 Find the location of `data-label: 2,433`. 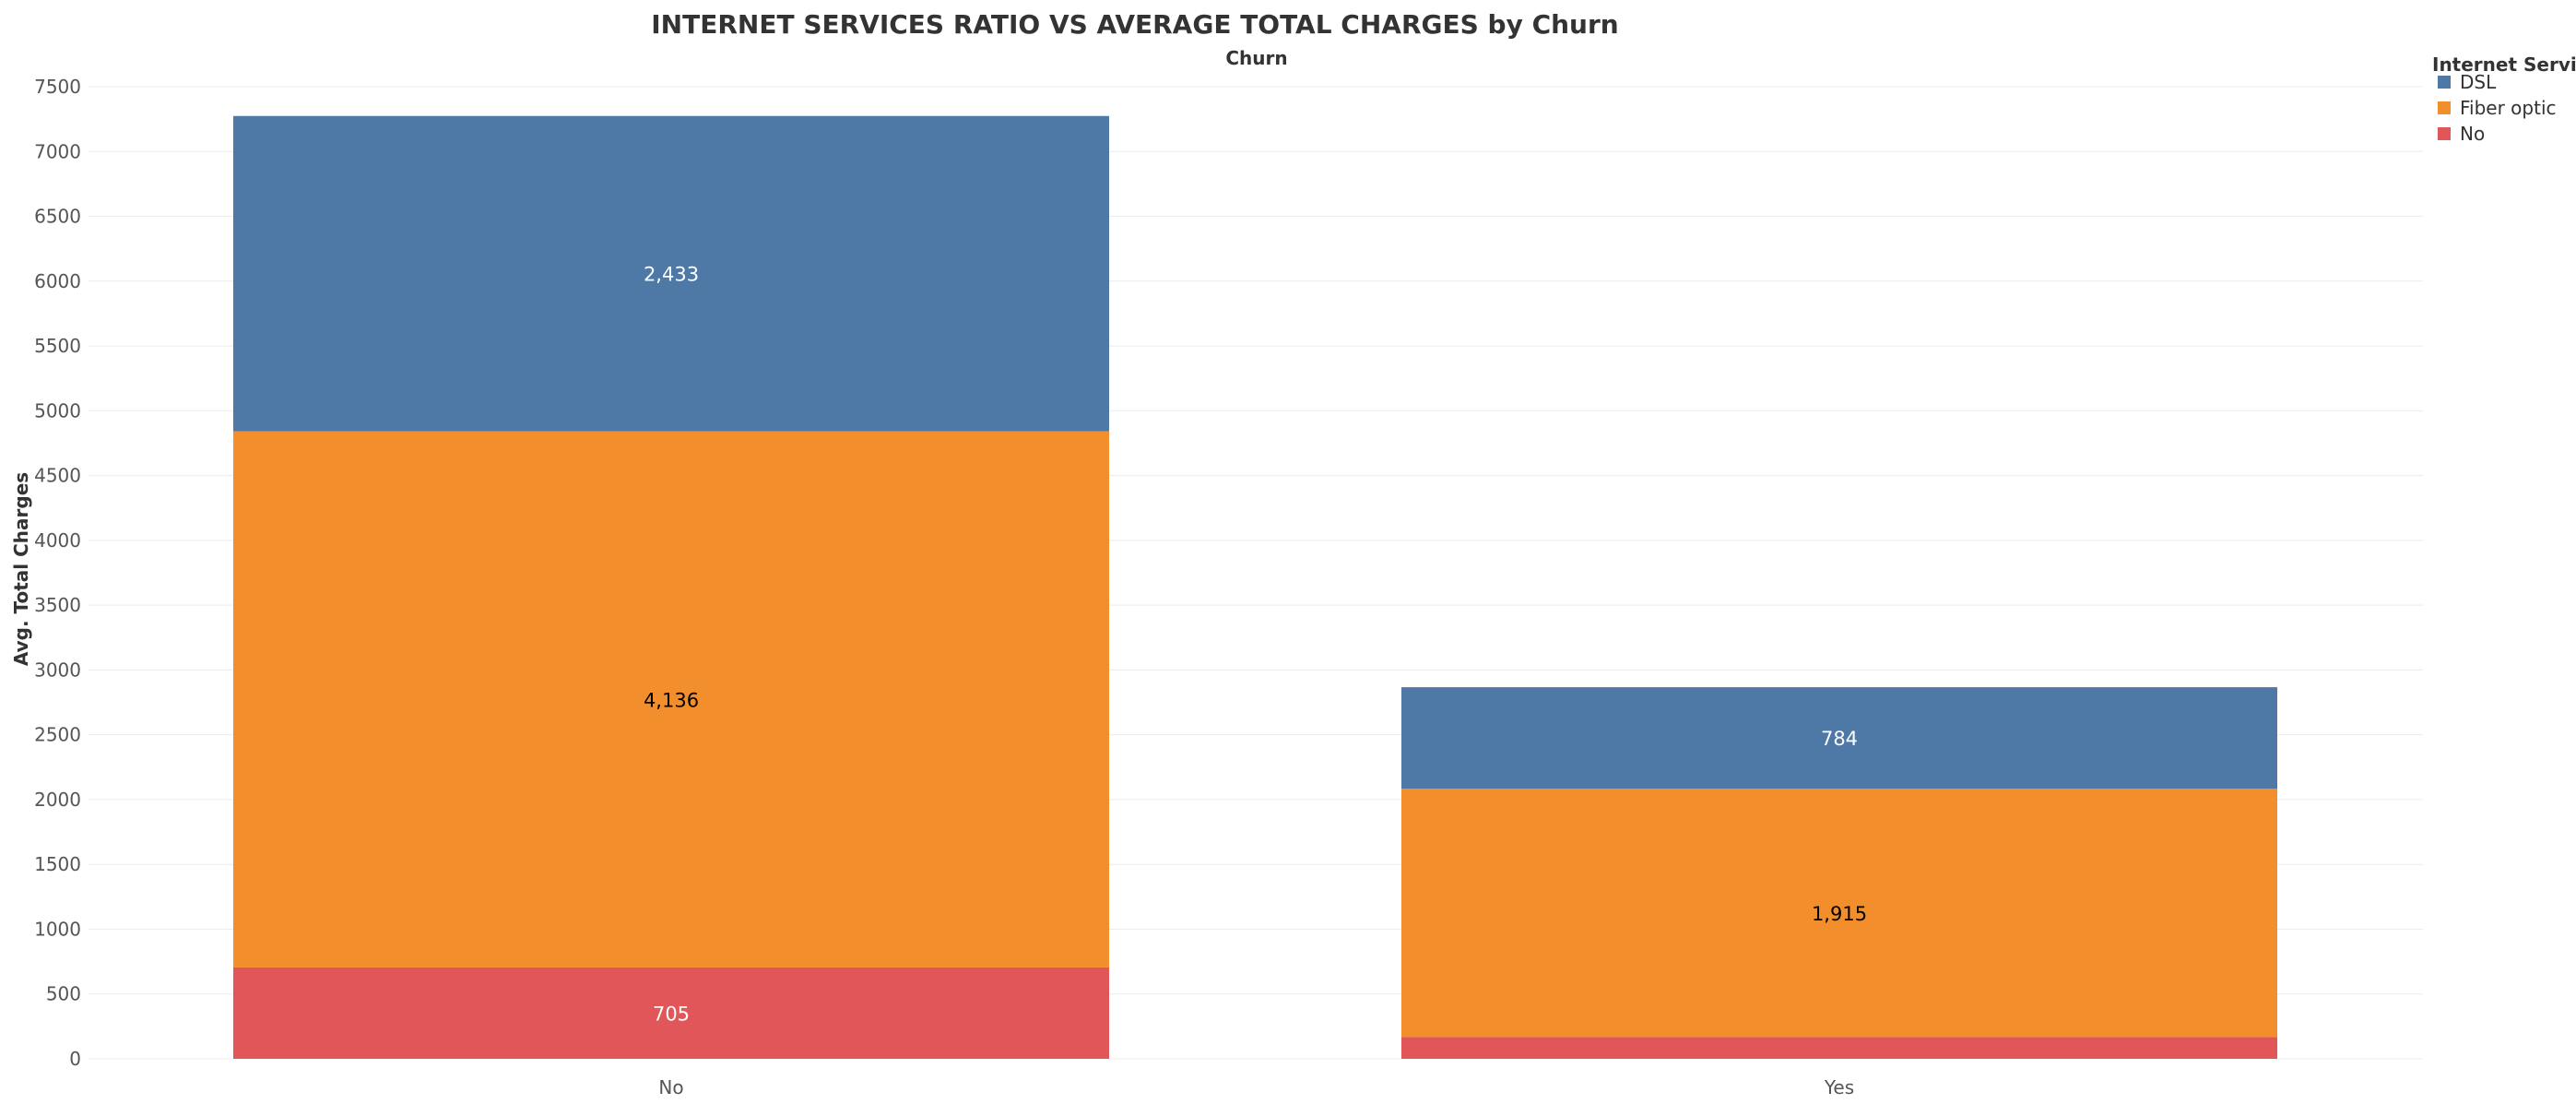

data-label: 2,433 is located at coordinates (671, 275).